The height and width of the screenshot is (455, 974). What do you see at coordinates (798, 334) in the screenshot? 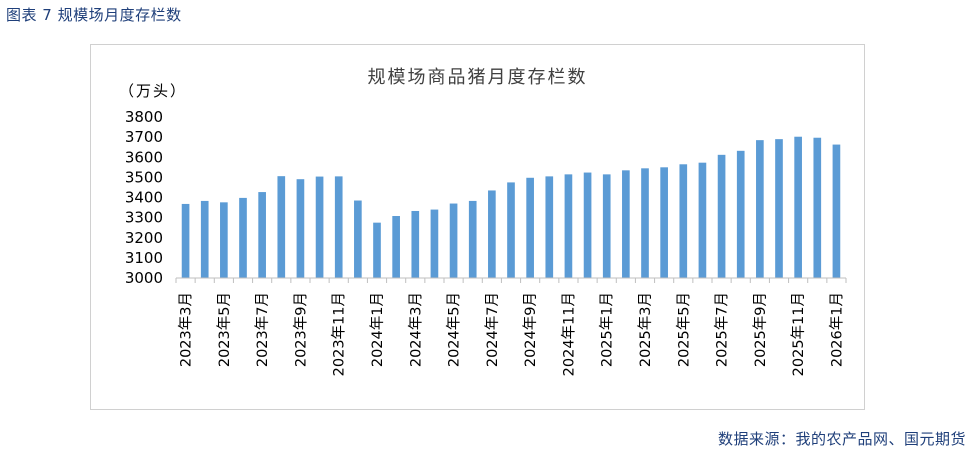
I see `x-tick-label: 2025年11月` at bounding box center [798, 334].